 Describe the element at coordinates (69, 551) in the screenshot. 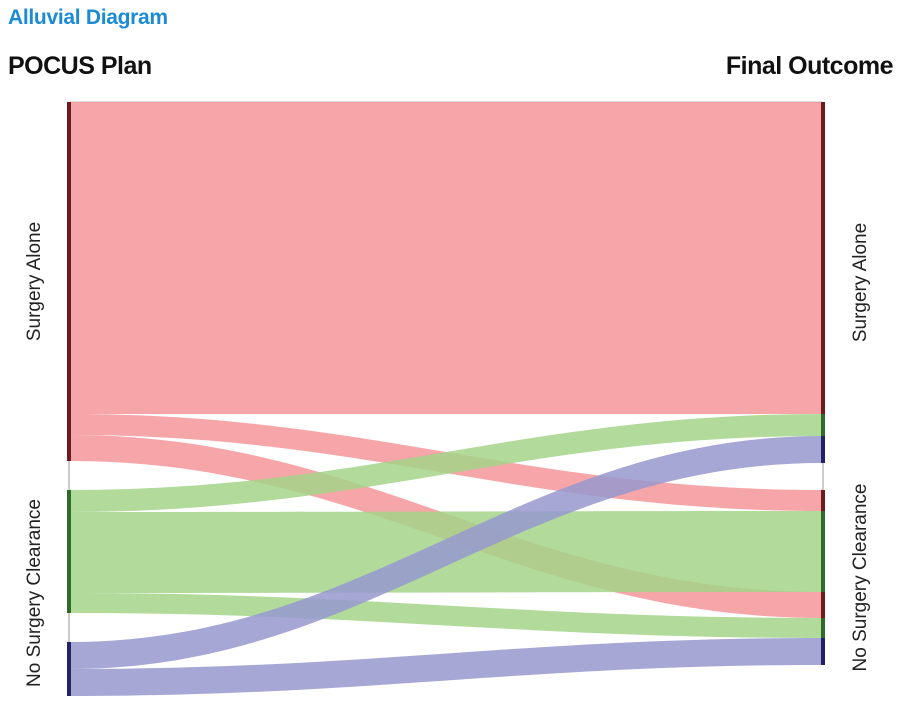

I see `left-node-bar-L-nsc` at that location.